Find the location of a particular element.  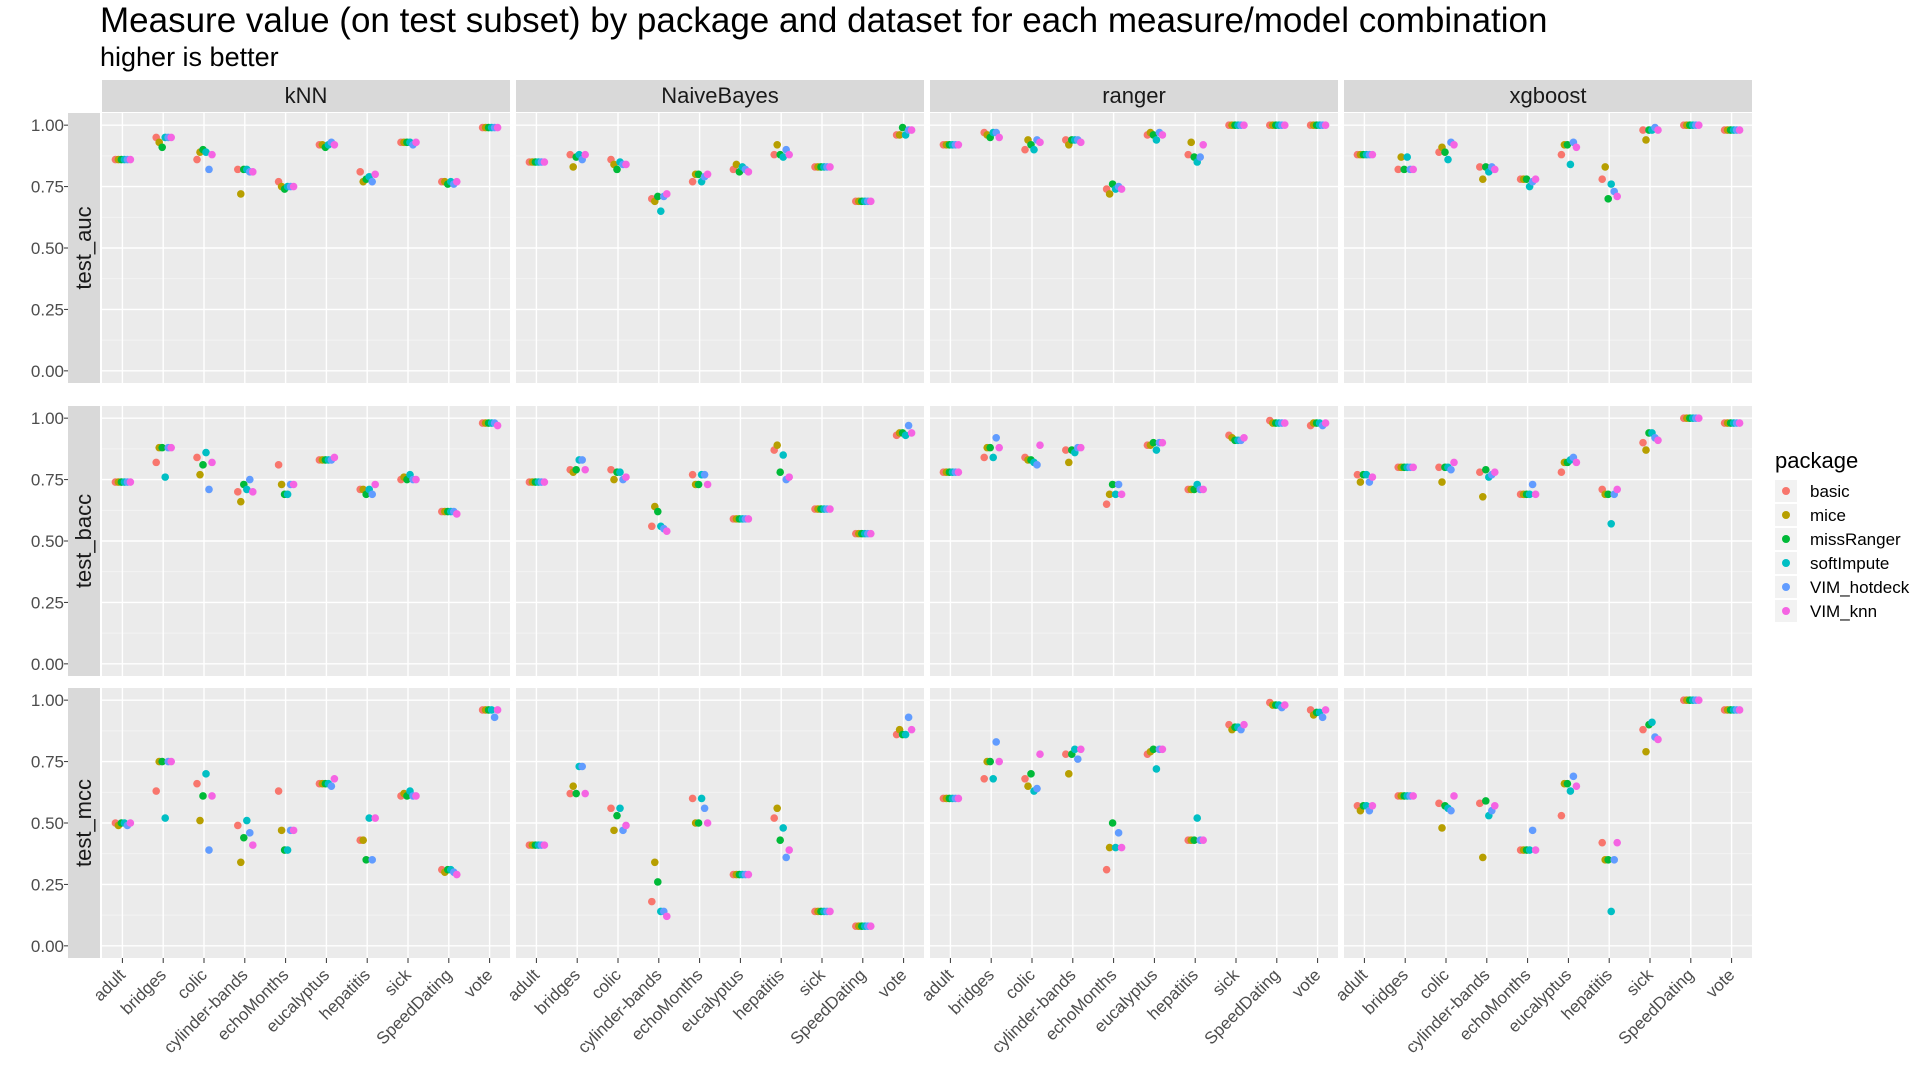

y-tick-label: 0.25 is located at coordinates (47, 309).